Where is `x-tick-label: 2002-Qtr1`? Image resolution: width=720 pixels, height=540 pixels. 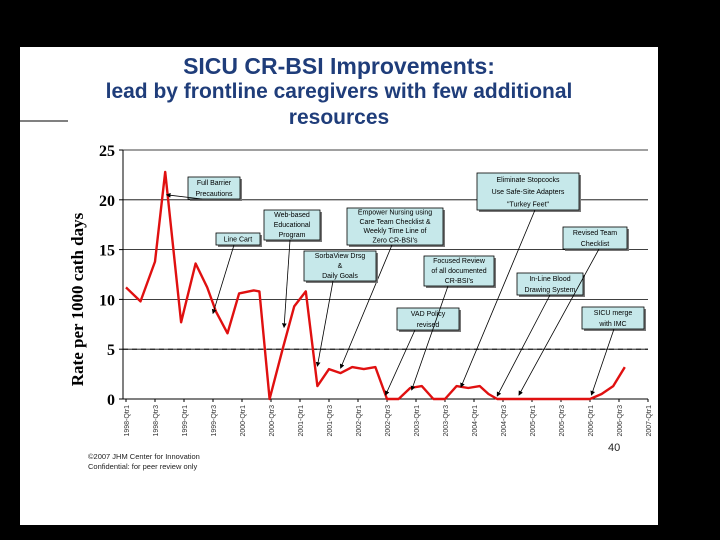 x-tick-label: 2002-Qtr1 is located at coordinates (359, 421).